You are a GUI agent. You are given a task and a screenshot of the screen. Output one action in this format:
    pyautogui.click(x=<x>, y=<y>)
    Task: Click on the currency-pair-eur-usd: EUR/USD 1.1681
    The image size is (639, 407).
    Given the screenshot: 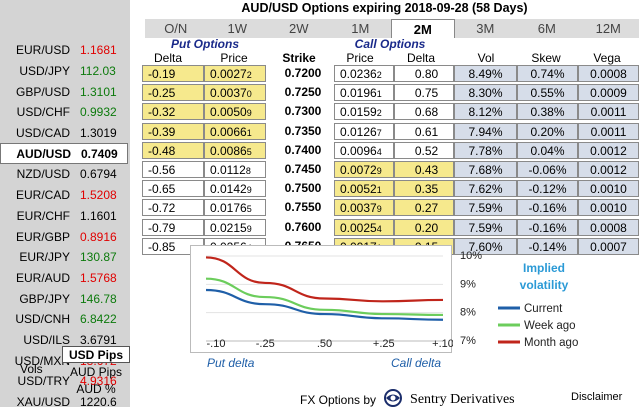 What is the action you would take?
    pyautogui.click(x=65, y=50)
    